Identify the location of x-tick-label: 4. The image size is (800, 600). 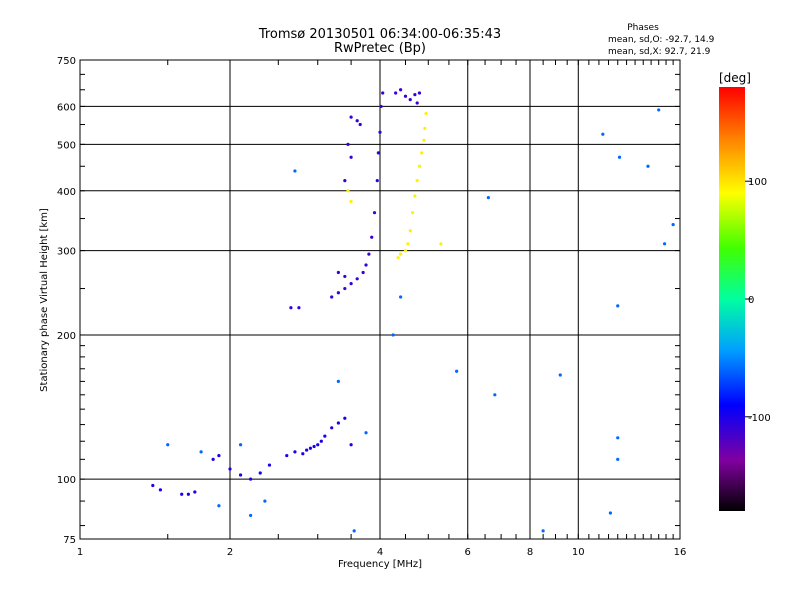
(380, 552).